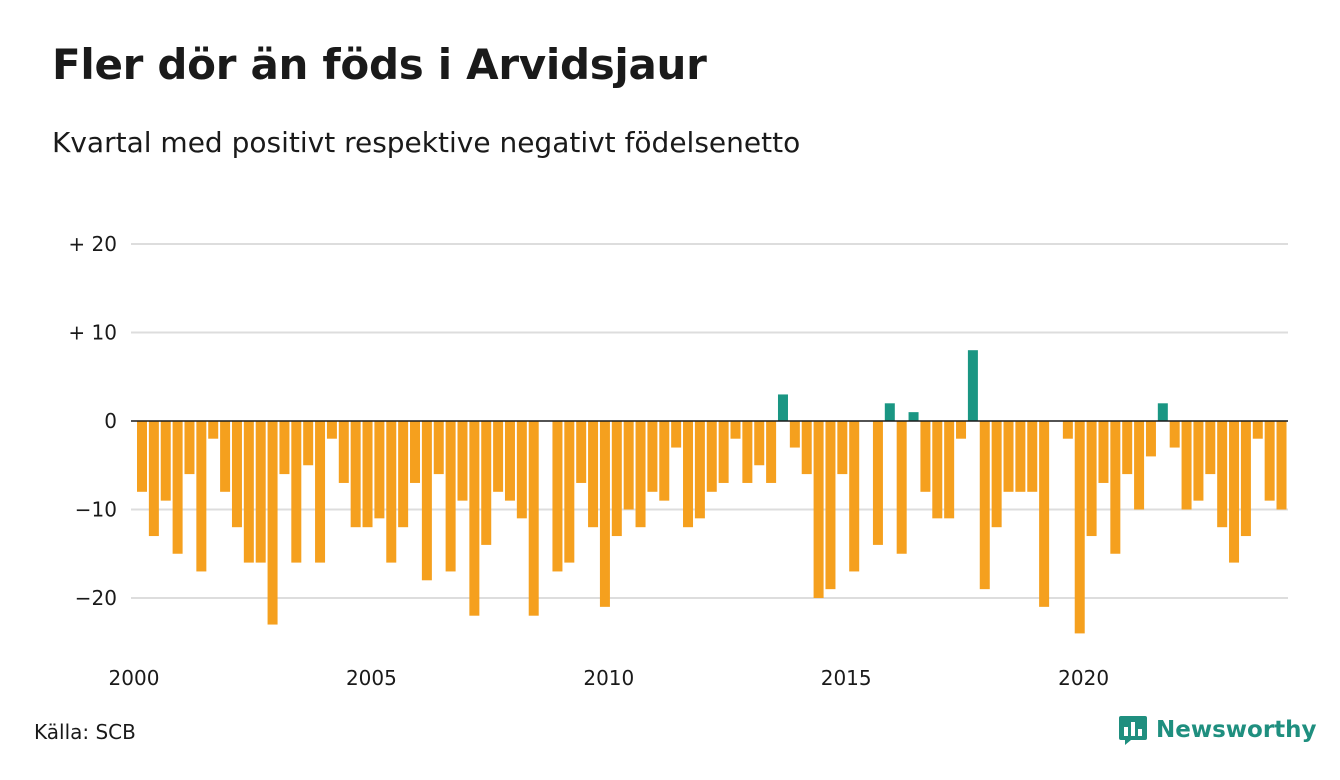 The height and width of the screenshot is (780, 1340). I want to click on x-axis-tick-labels: 2000 2005 2010 2015 2020, so click(609, 678).